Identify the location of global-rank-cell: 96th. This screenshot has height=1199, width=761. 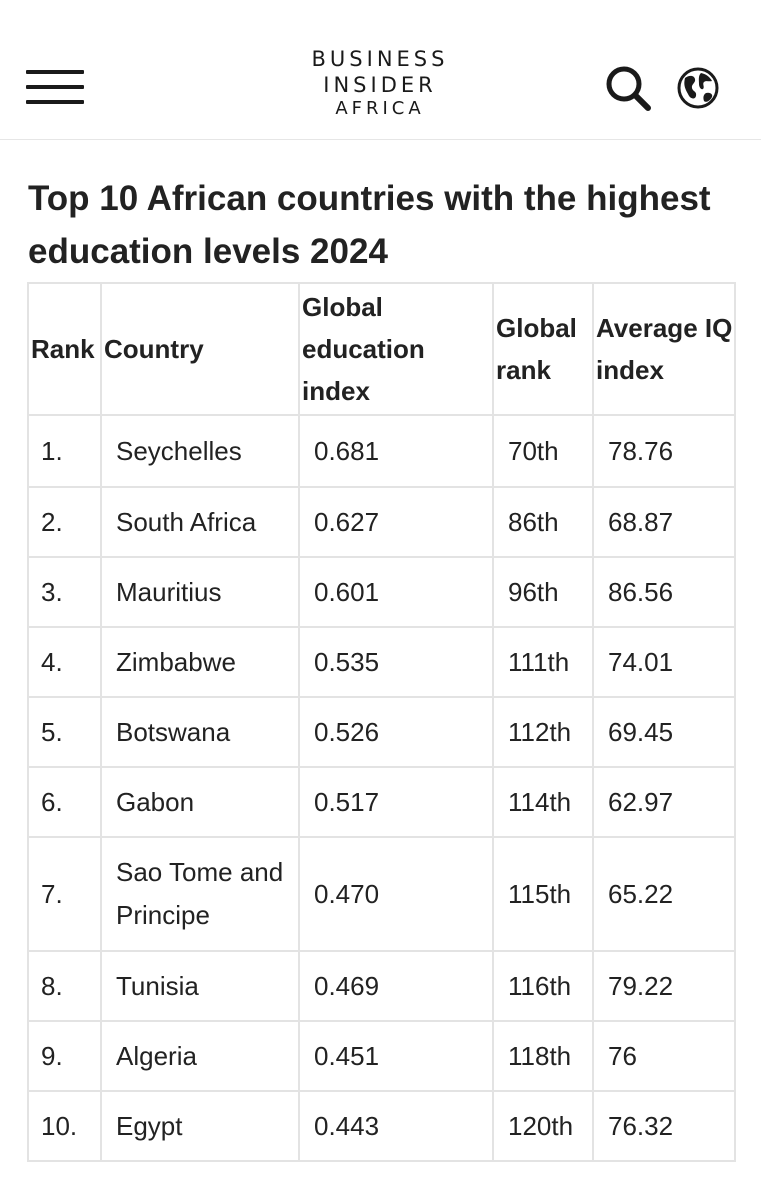
(543, 592).